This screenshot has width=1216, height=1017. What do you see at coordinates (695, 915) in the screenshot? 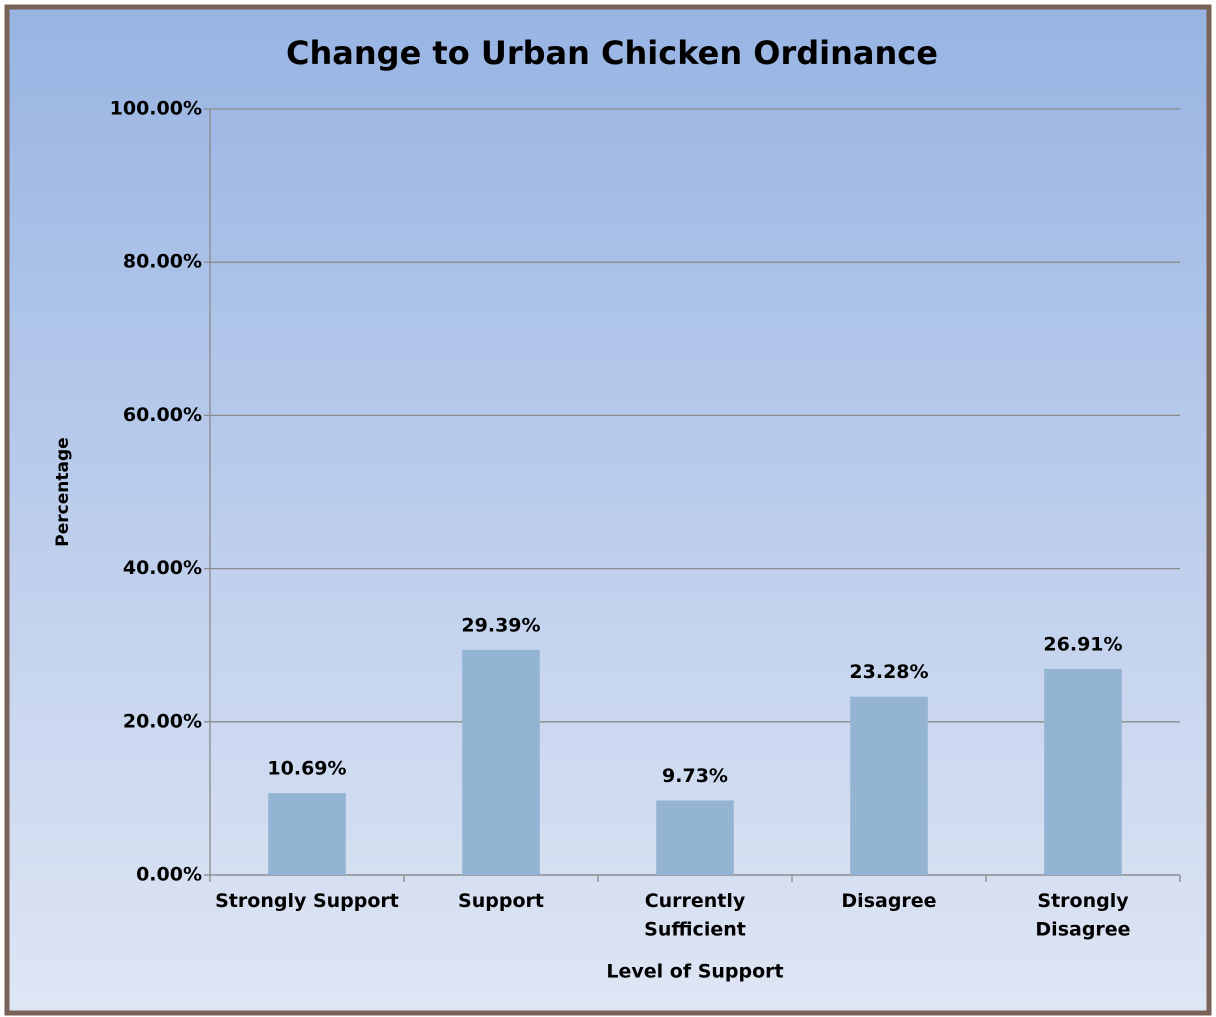
I see `x-tick-label: Currently Sufficient` at bounding box center [695, 915].